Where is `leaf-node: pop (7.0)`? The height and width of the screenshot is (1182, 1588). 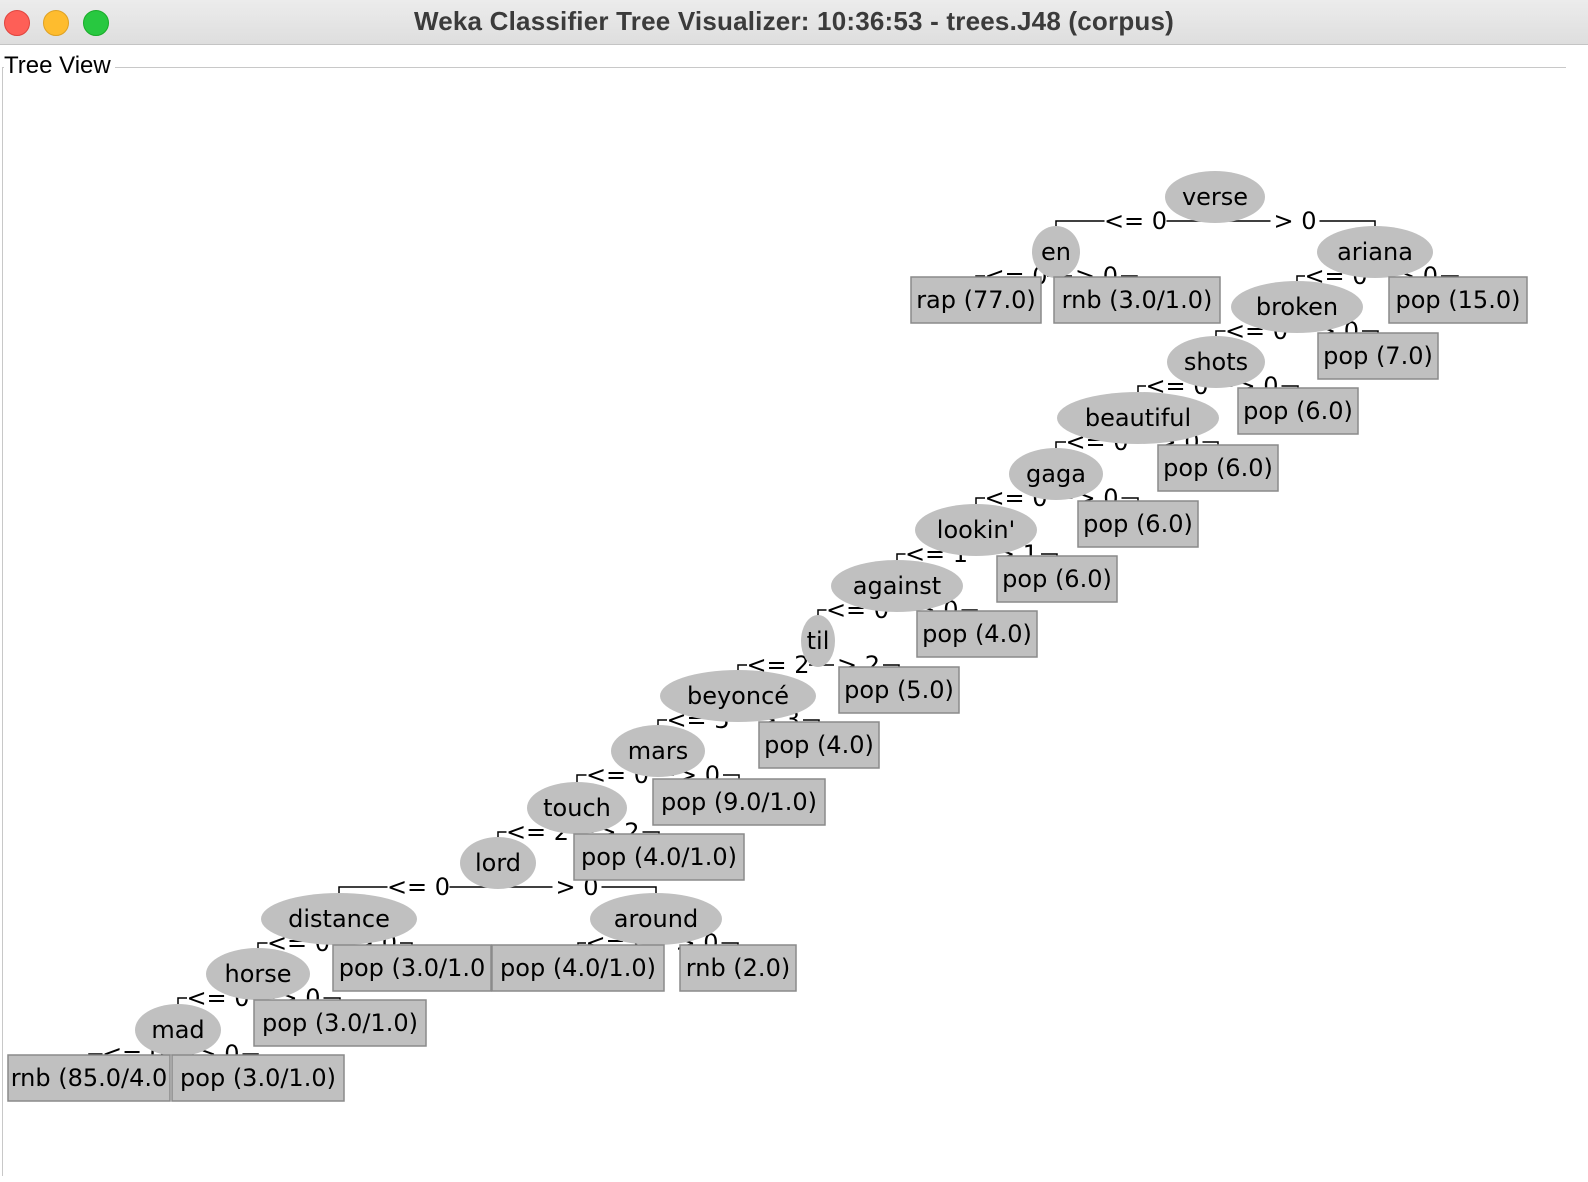 leaf-node: pop (7.0) is located at coordinates (1378, 356).